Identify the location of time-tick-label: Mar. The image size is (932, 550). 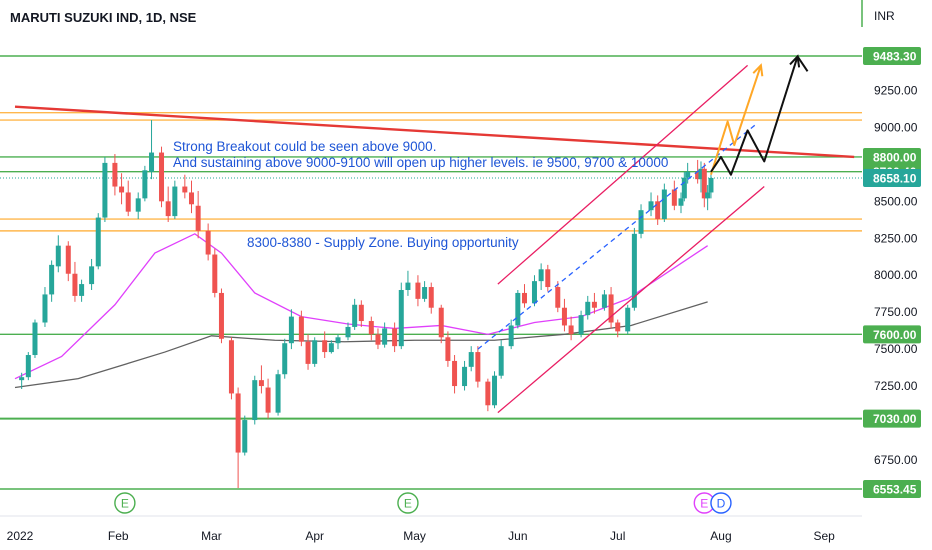
(211, 536).